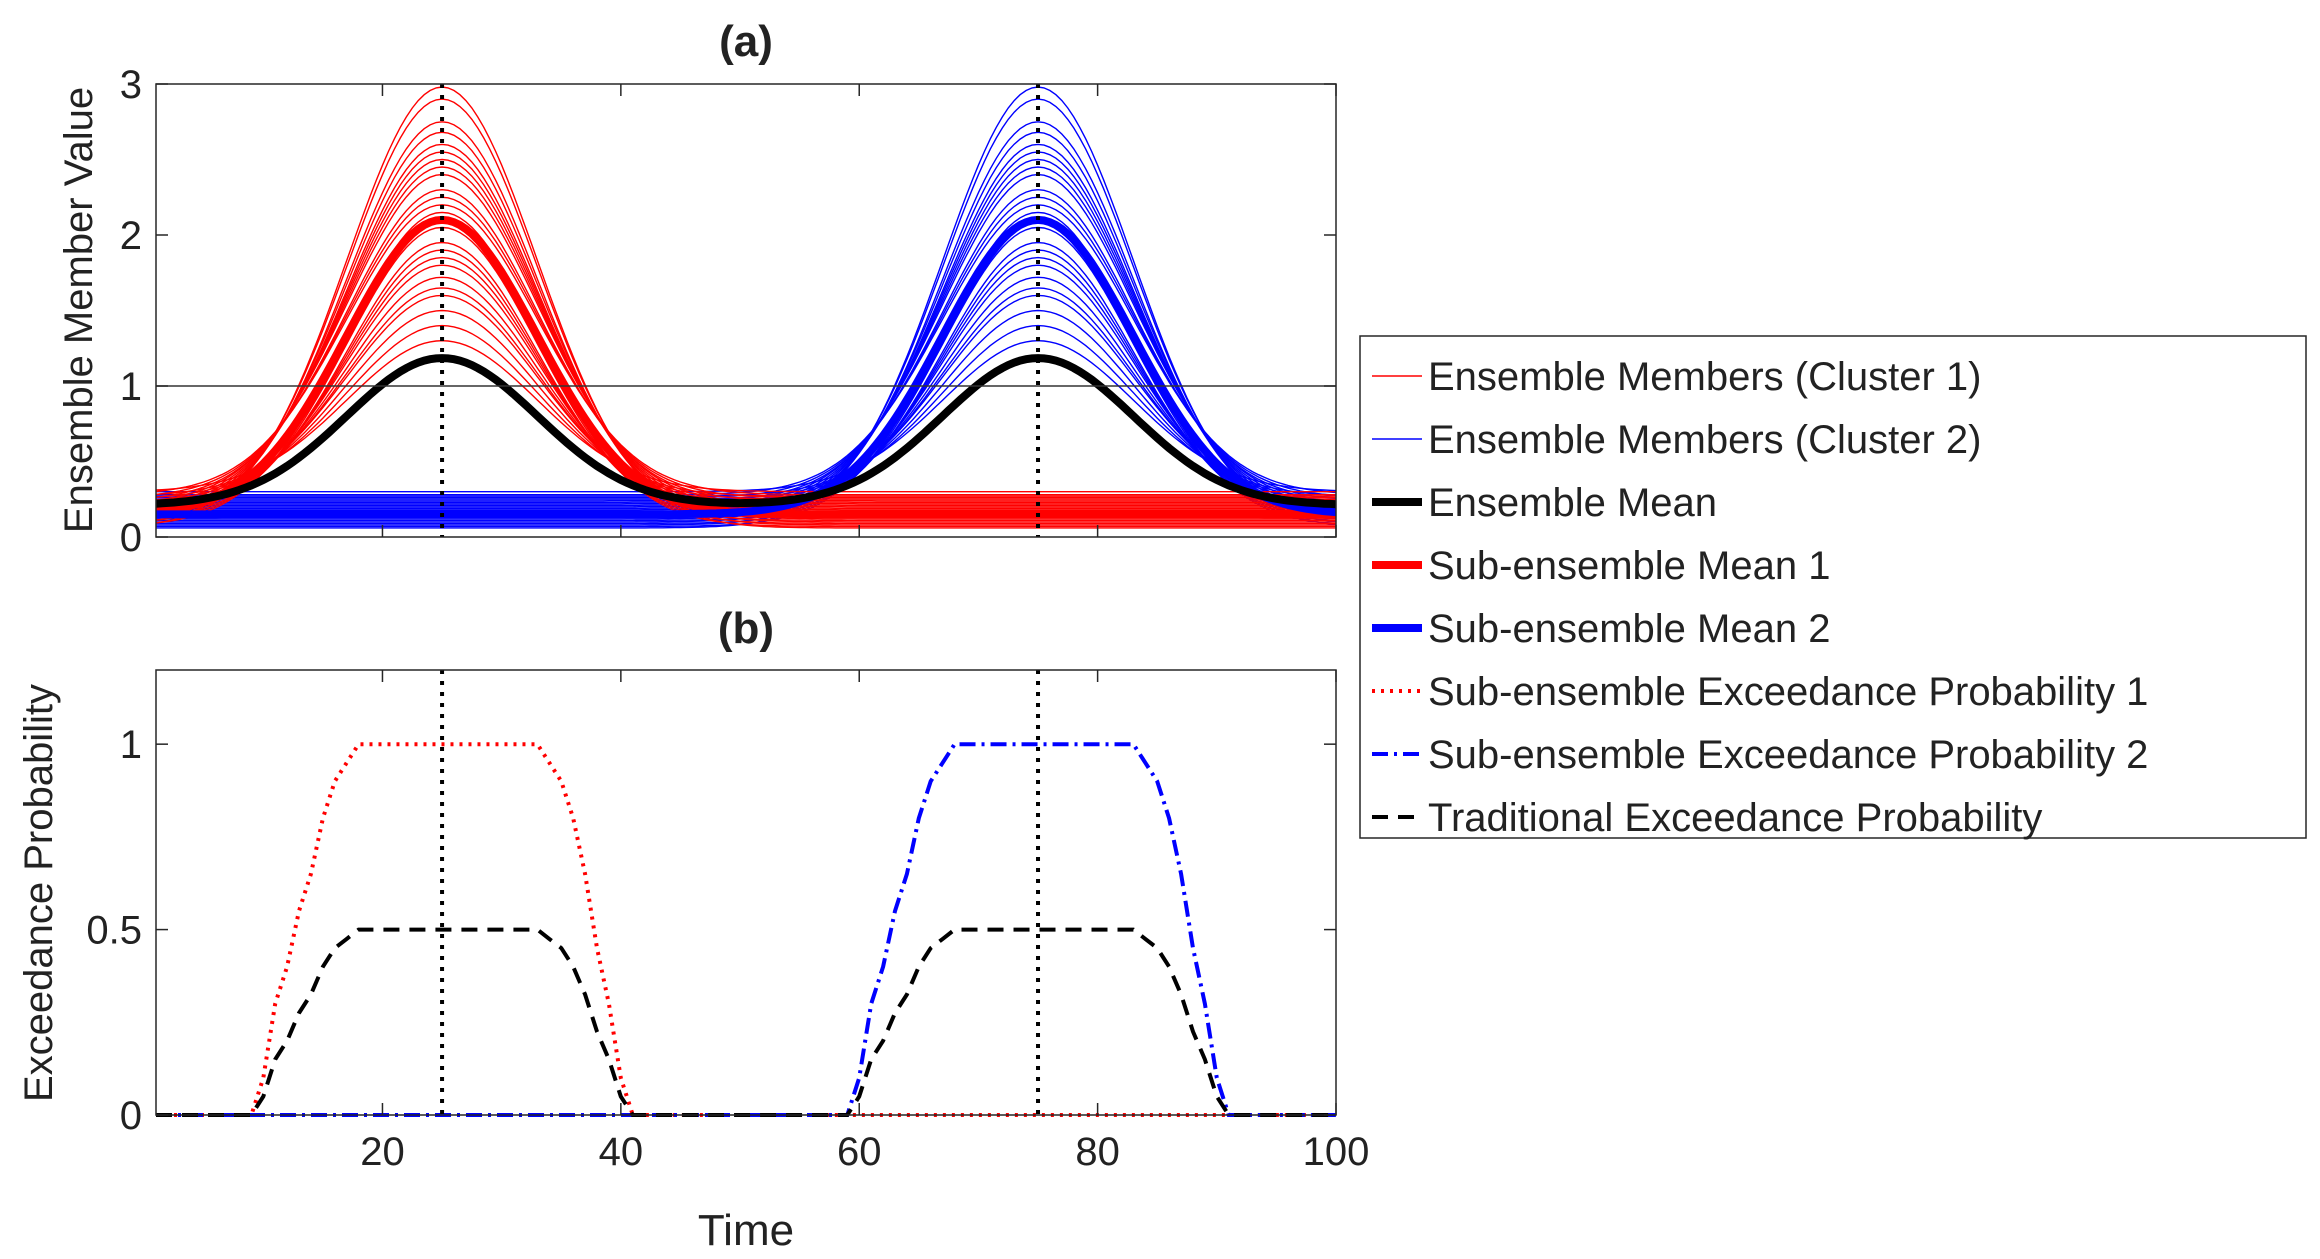 The width and height of the screenshot is (2320, 1259). What do you see at coordinates (382, 1152) in the screenshot?
I see `x-tick-label-b: 20` at bounding box center [382, 1152].